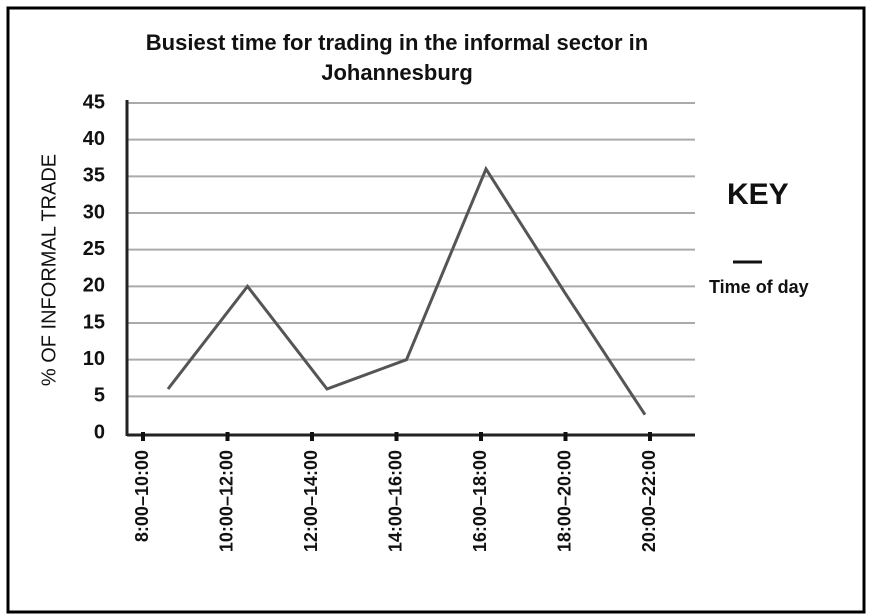 This screenshot has height=615, width=869. What do you see at coordinates (480, 501) in the screenshot?
I see `x-tick-label: 16:00–18:00` at bounding box center [480, 501].